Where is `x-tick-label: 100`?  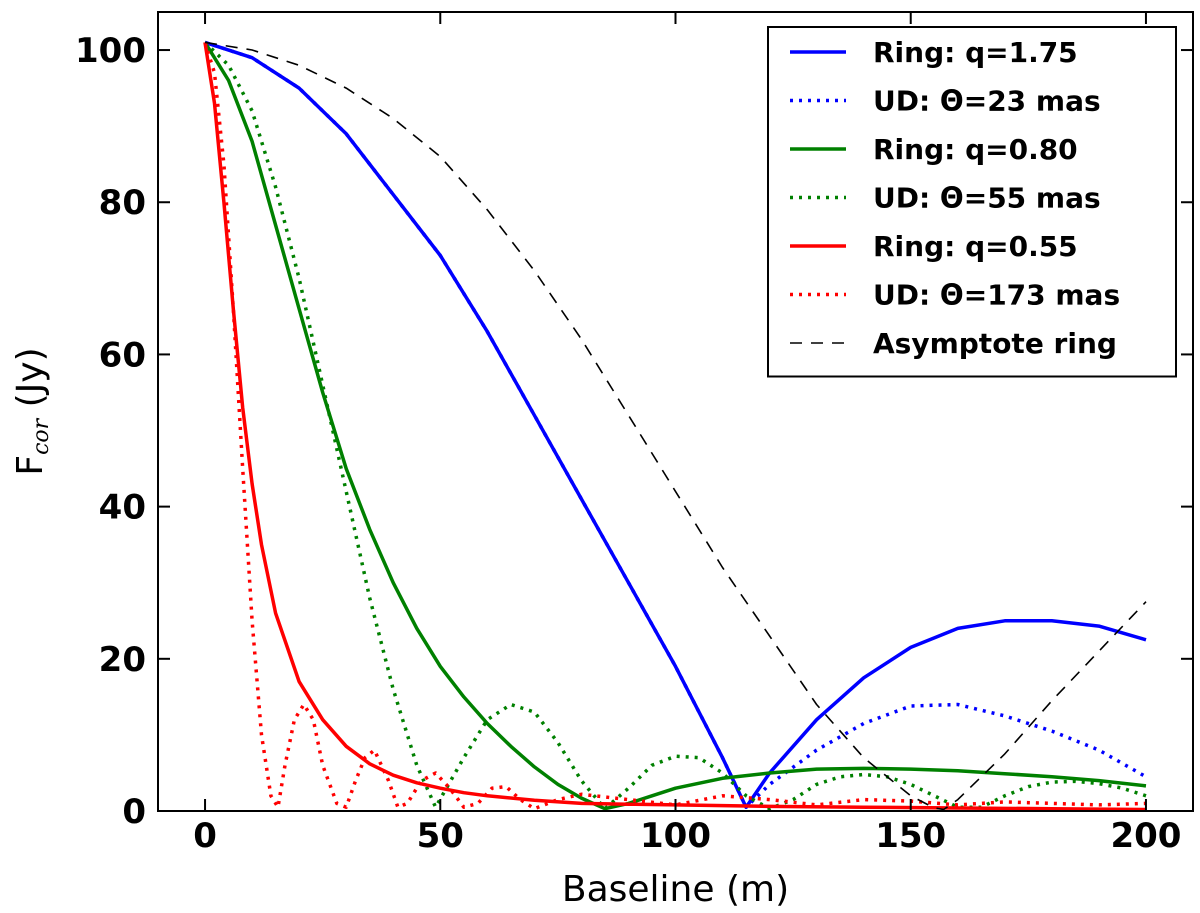 x-tick-label: 100 is located at coordinates (675, 836).